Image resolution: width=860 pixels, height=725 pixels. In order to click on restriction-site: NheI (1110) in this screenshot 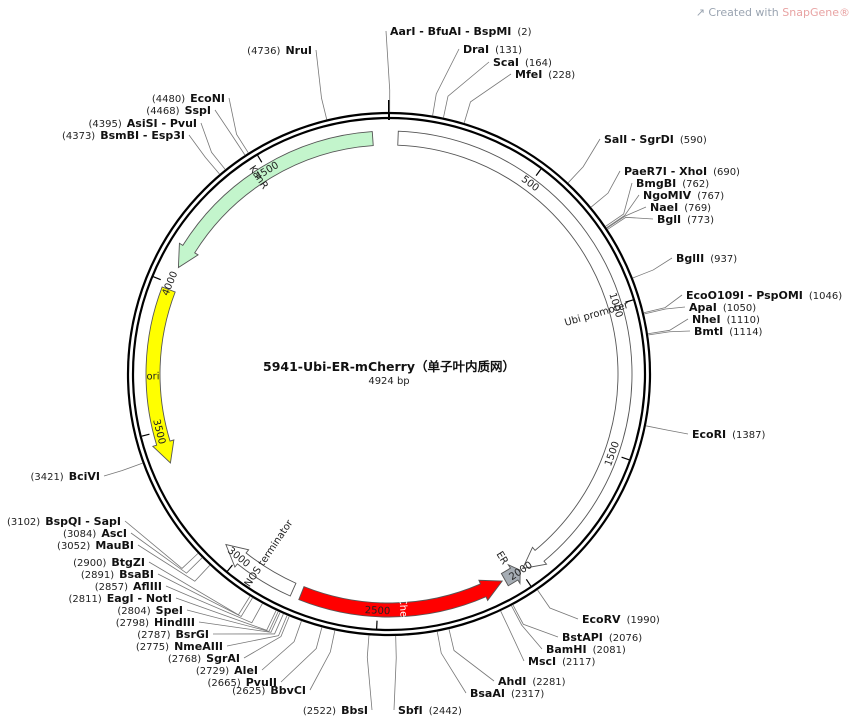, I will do `click(726, 319)`.